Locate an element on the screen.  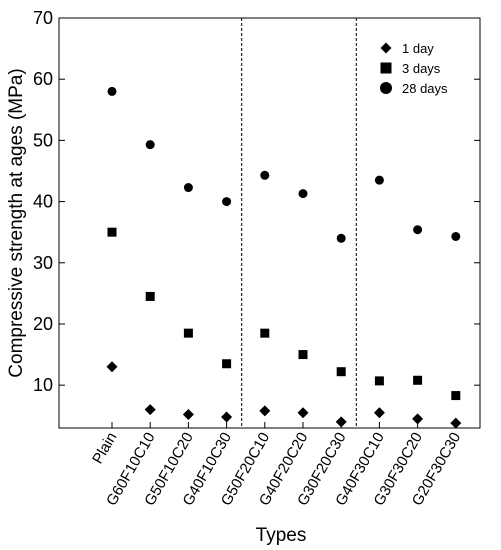
legend-label: 28 days is located at coordinates (425, 88).